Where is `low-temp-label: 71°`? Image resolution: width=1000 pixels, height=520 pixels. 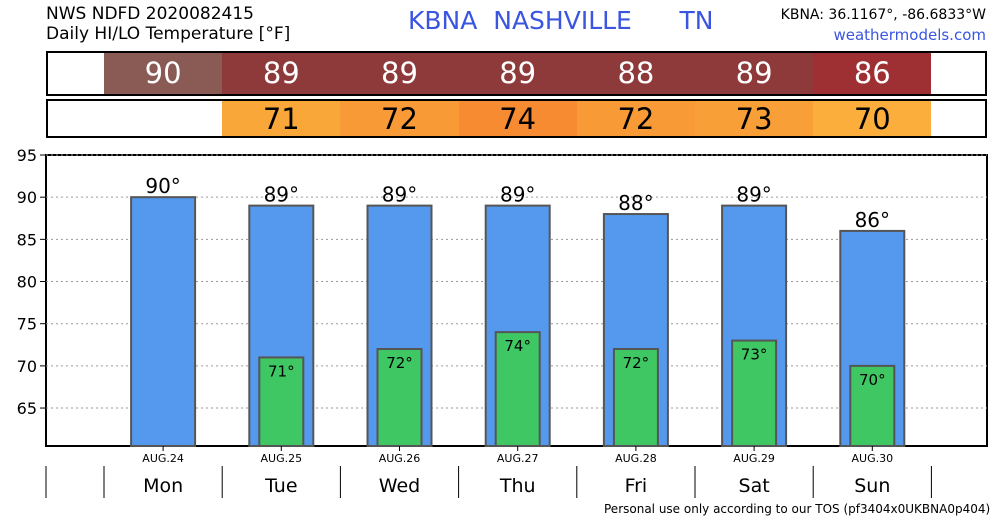 low-temp-label: 71° is located at coordinates (281, 371).